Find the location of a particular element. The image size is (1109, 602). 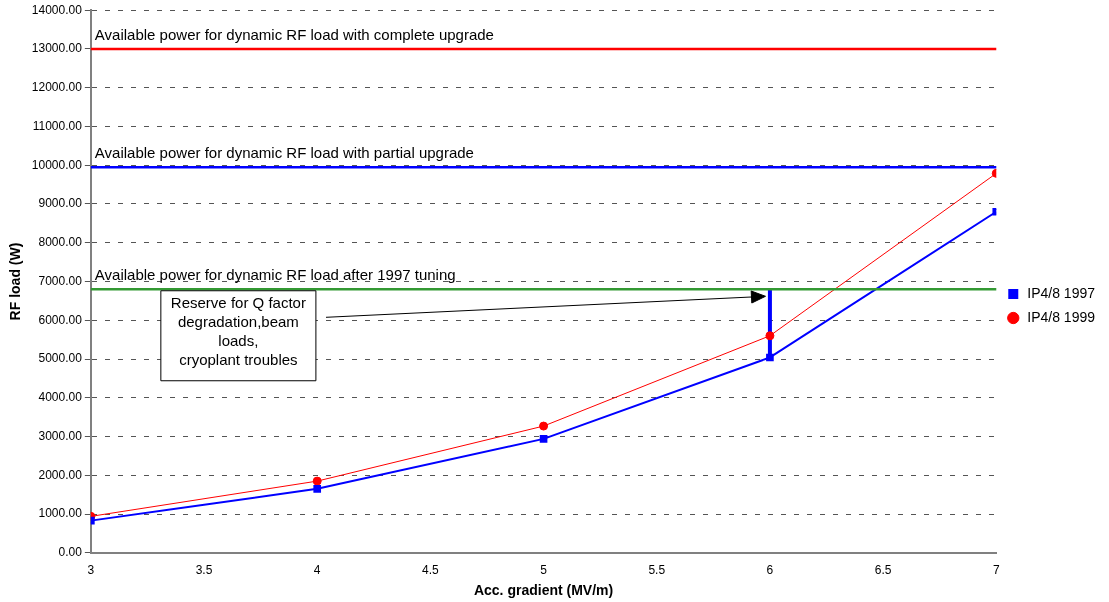

y-axis-title: RF load (W) is located at coordinates (15, 281).